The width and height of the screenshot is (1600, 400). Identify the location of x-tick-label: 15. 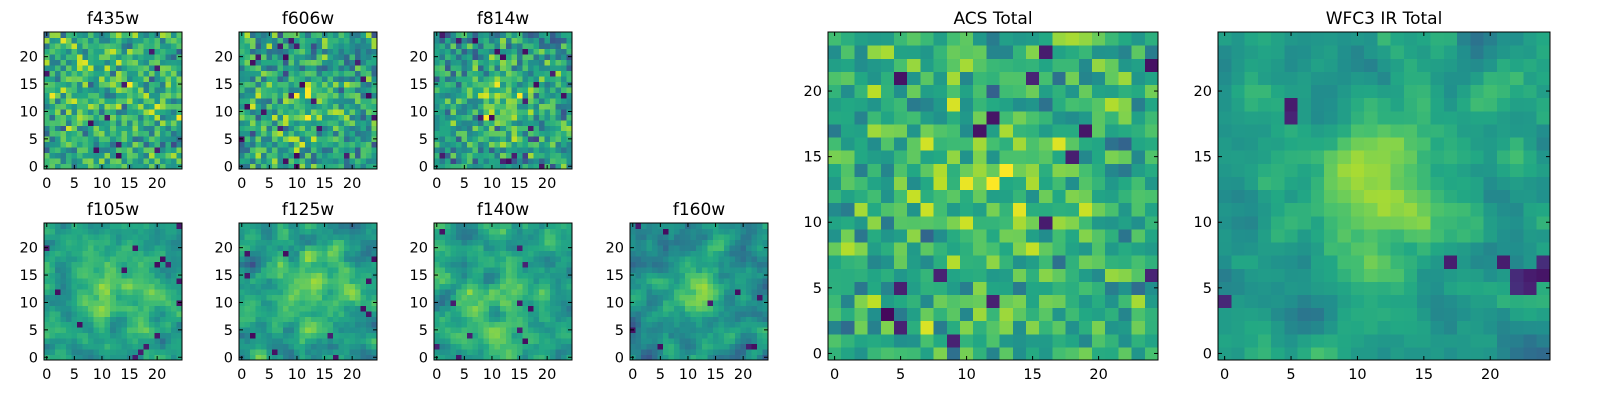
(324, 184).